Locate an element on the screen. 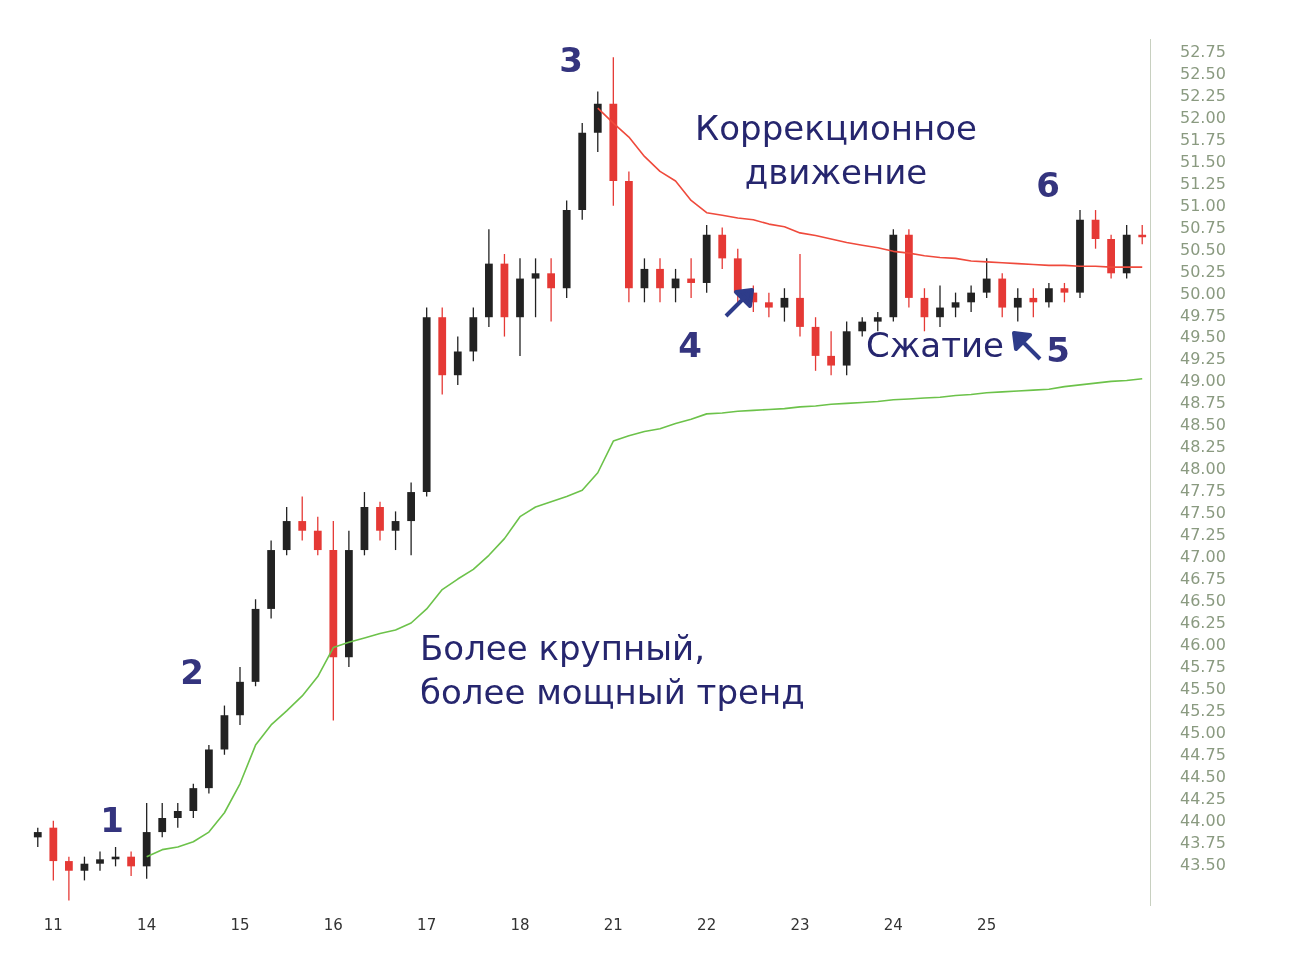  x-tick-label: 22 is located at coordinates (707, 924).